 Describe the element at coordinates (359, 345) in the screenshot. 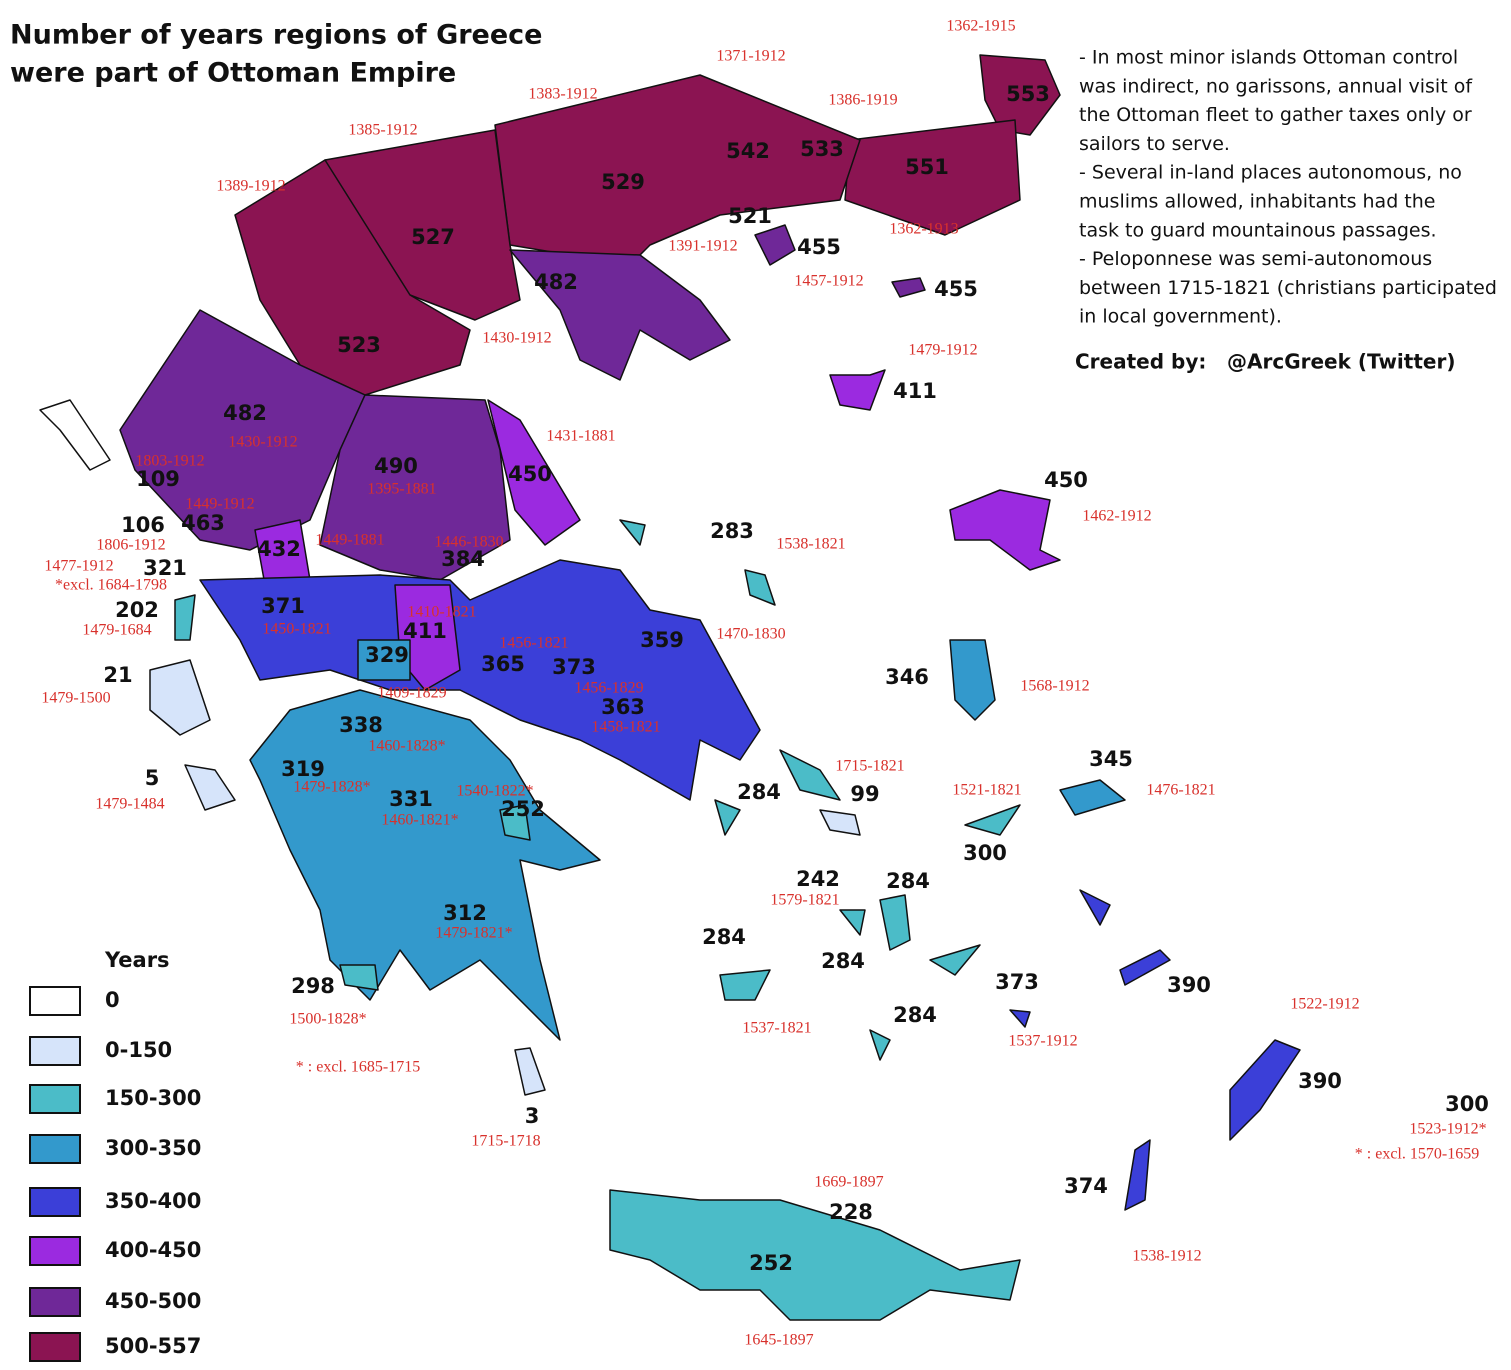

I see `region-years: 523` at that location.